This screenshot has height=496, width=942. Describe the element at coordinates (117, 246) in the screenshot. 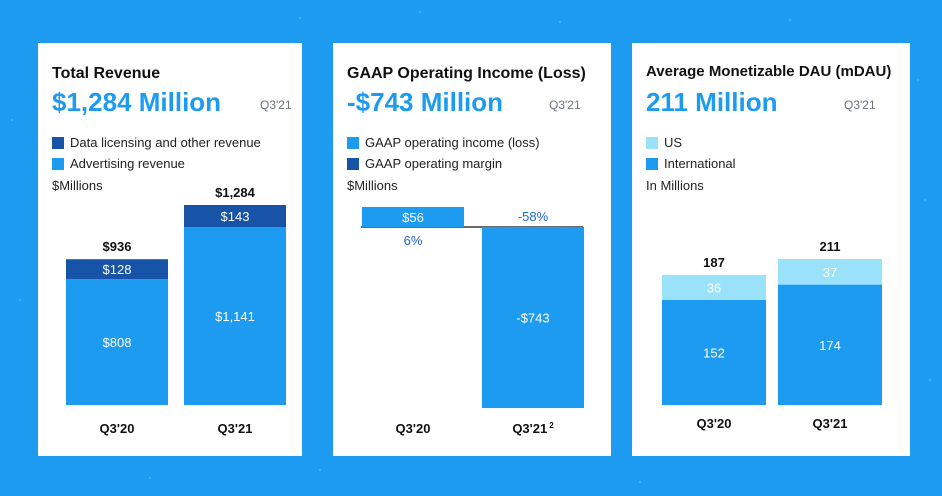

I see `total-label: $936` at that location.